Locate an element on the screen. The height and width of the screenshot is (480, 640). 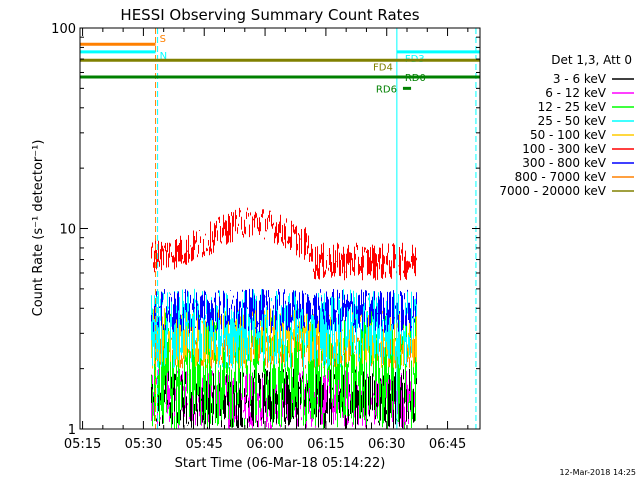
x-tick-label: 06:30 is located at coordinates (386, 444).